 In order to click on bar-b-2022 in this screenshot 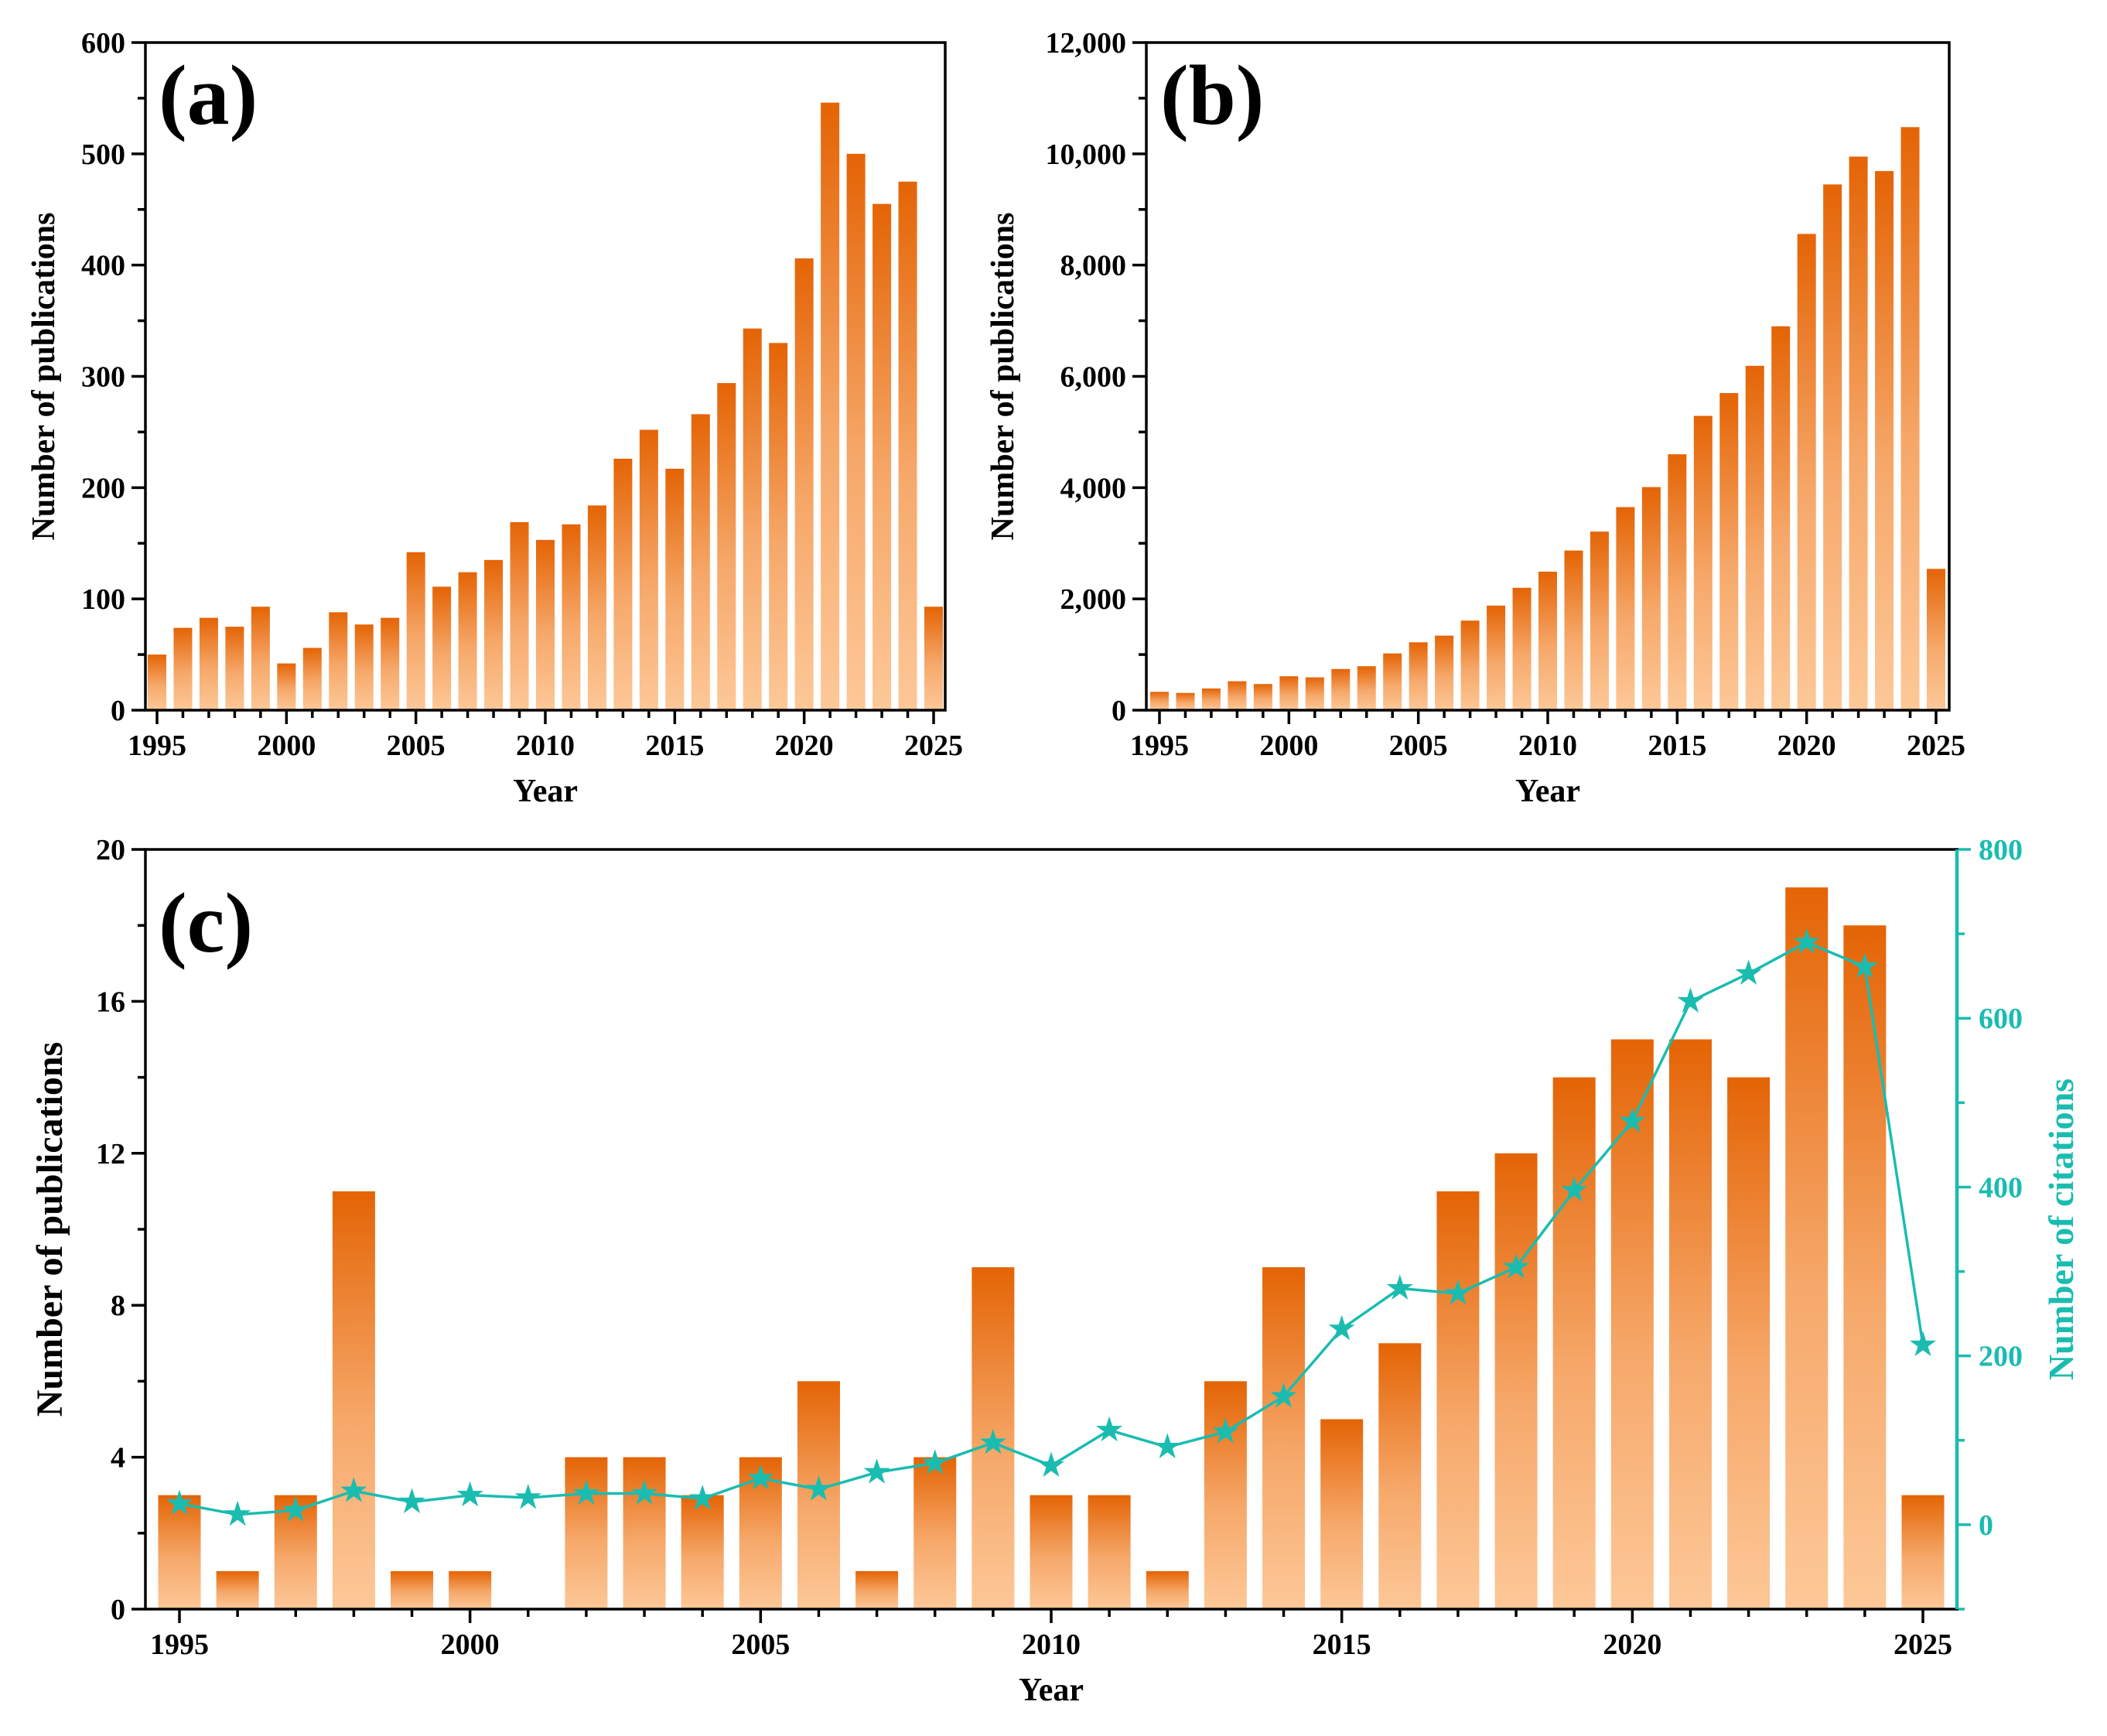, I will do `click(1858, 433)`.